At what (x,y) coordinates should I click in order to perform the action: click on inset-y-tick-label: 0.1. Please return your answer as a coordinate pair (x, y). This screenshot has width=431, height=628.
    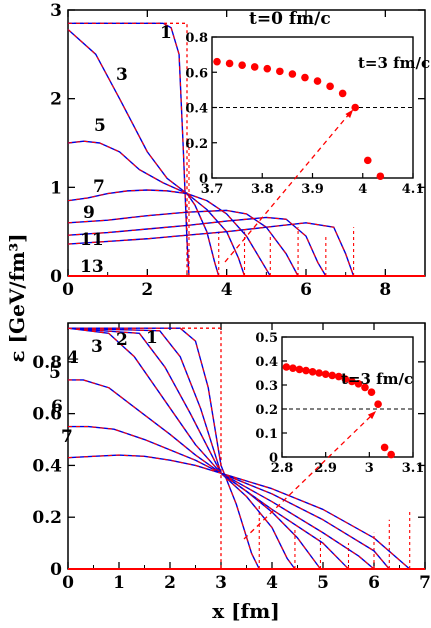
    Looking at the image, I should click on (266, 434).